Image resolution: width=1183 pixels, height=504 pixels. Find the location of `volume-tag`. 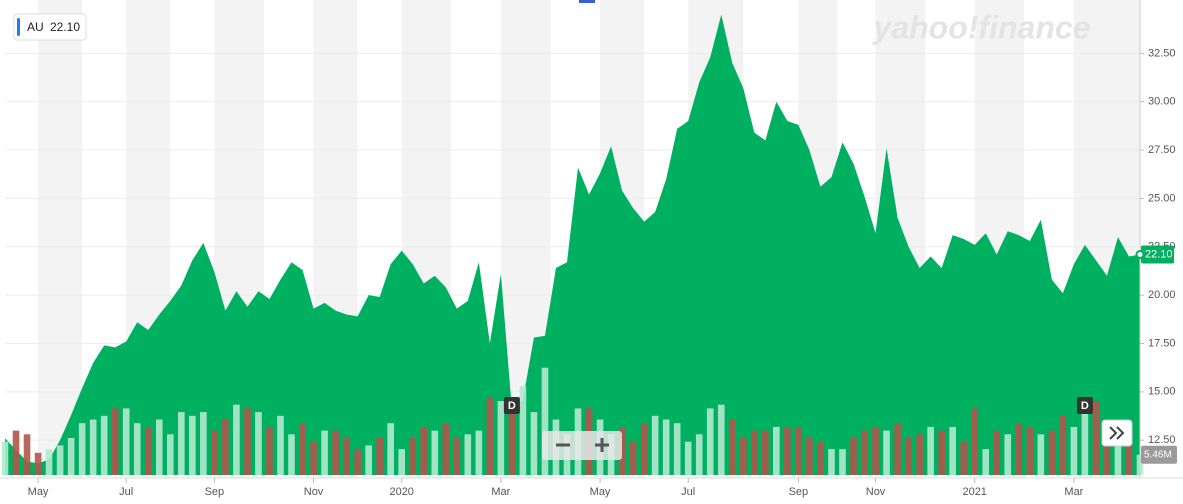

volume-tag is located at coordinates (1159, 454).